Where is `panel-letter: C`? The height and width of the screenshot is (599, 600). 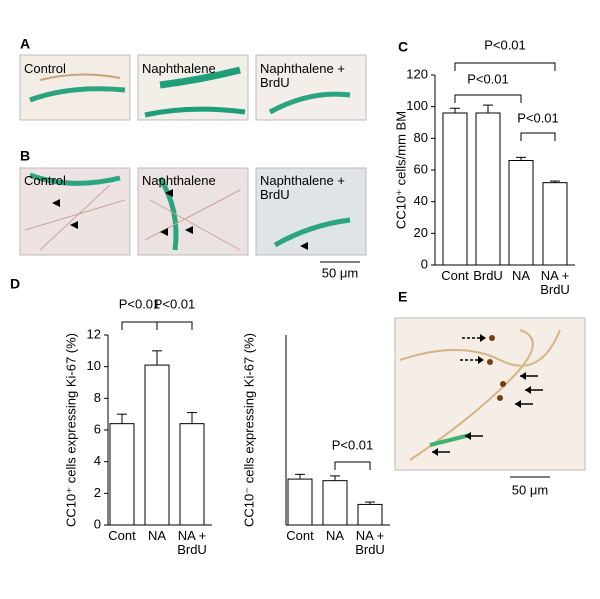 panel-letter: C is located at coordinates (403, 47).